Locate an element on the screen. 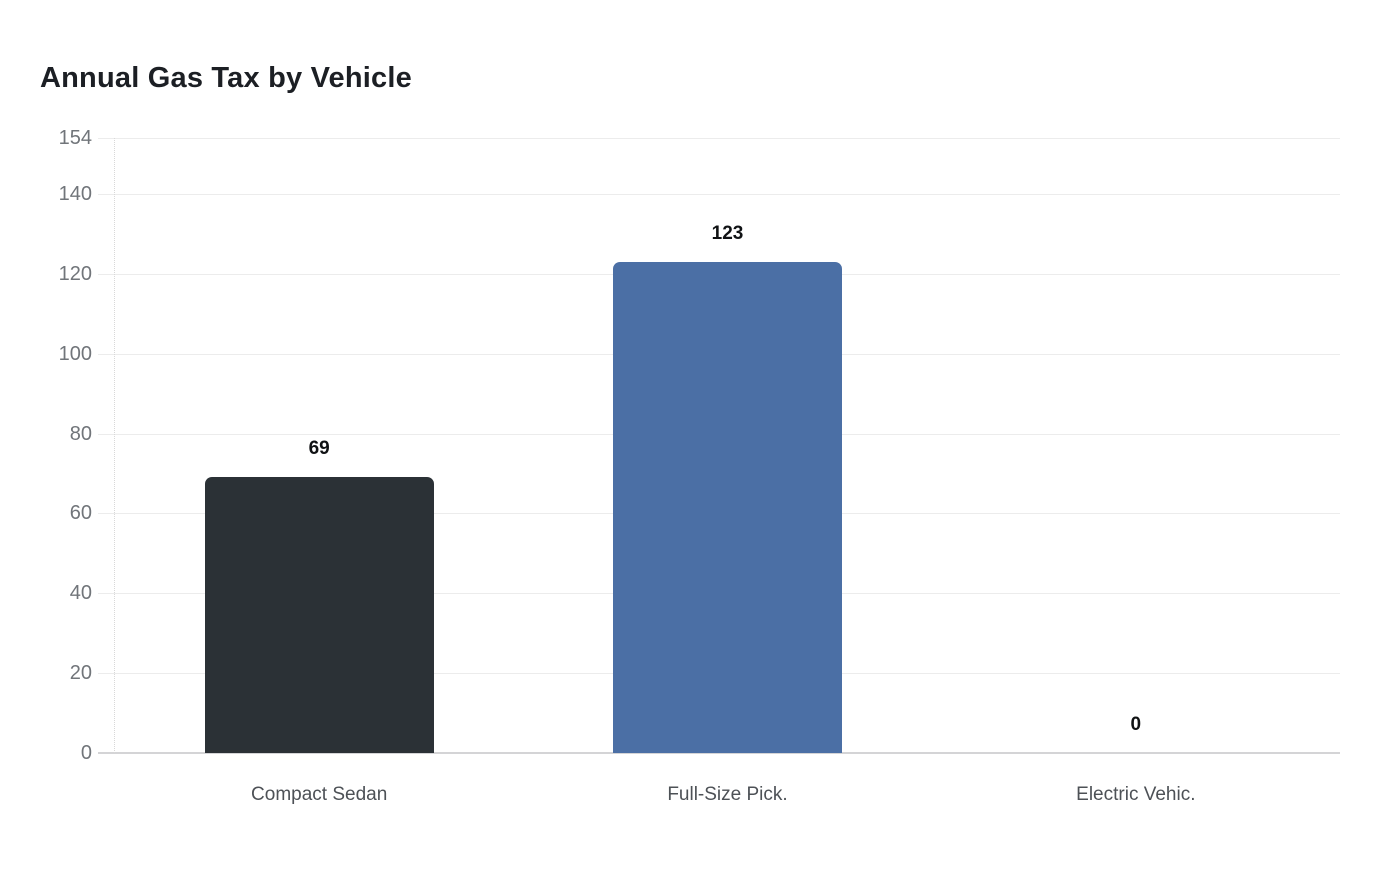 The image size is (1400, 880). bar-full-size-pick is located at coordinates (727, 507).